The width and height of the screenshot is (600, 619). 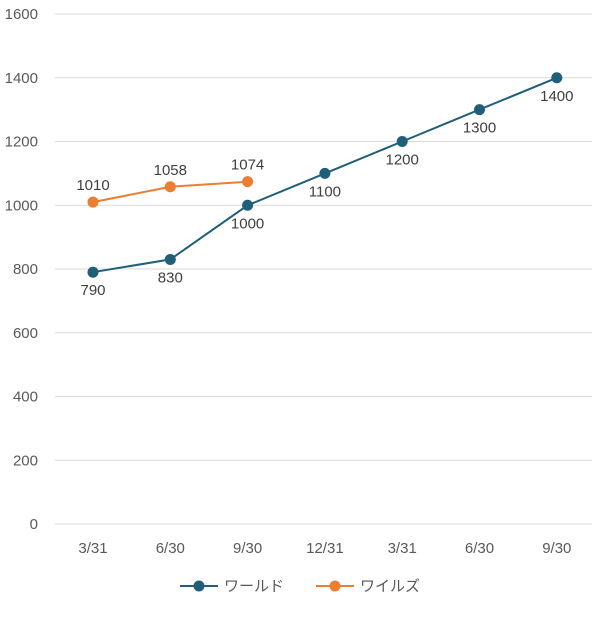 I want to click on data-label: 1100, so click(x=325, y=191).